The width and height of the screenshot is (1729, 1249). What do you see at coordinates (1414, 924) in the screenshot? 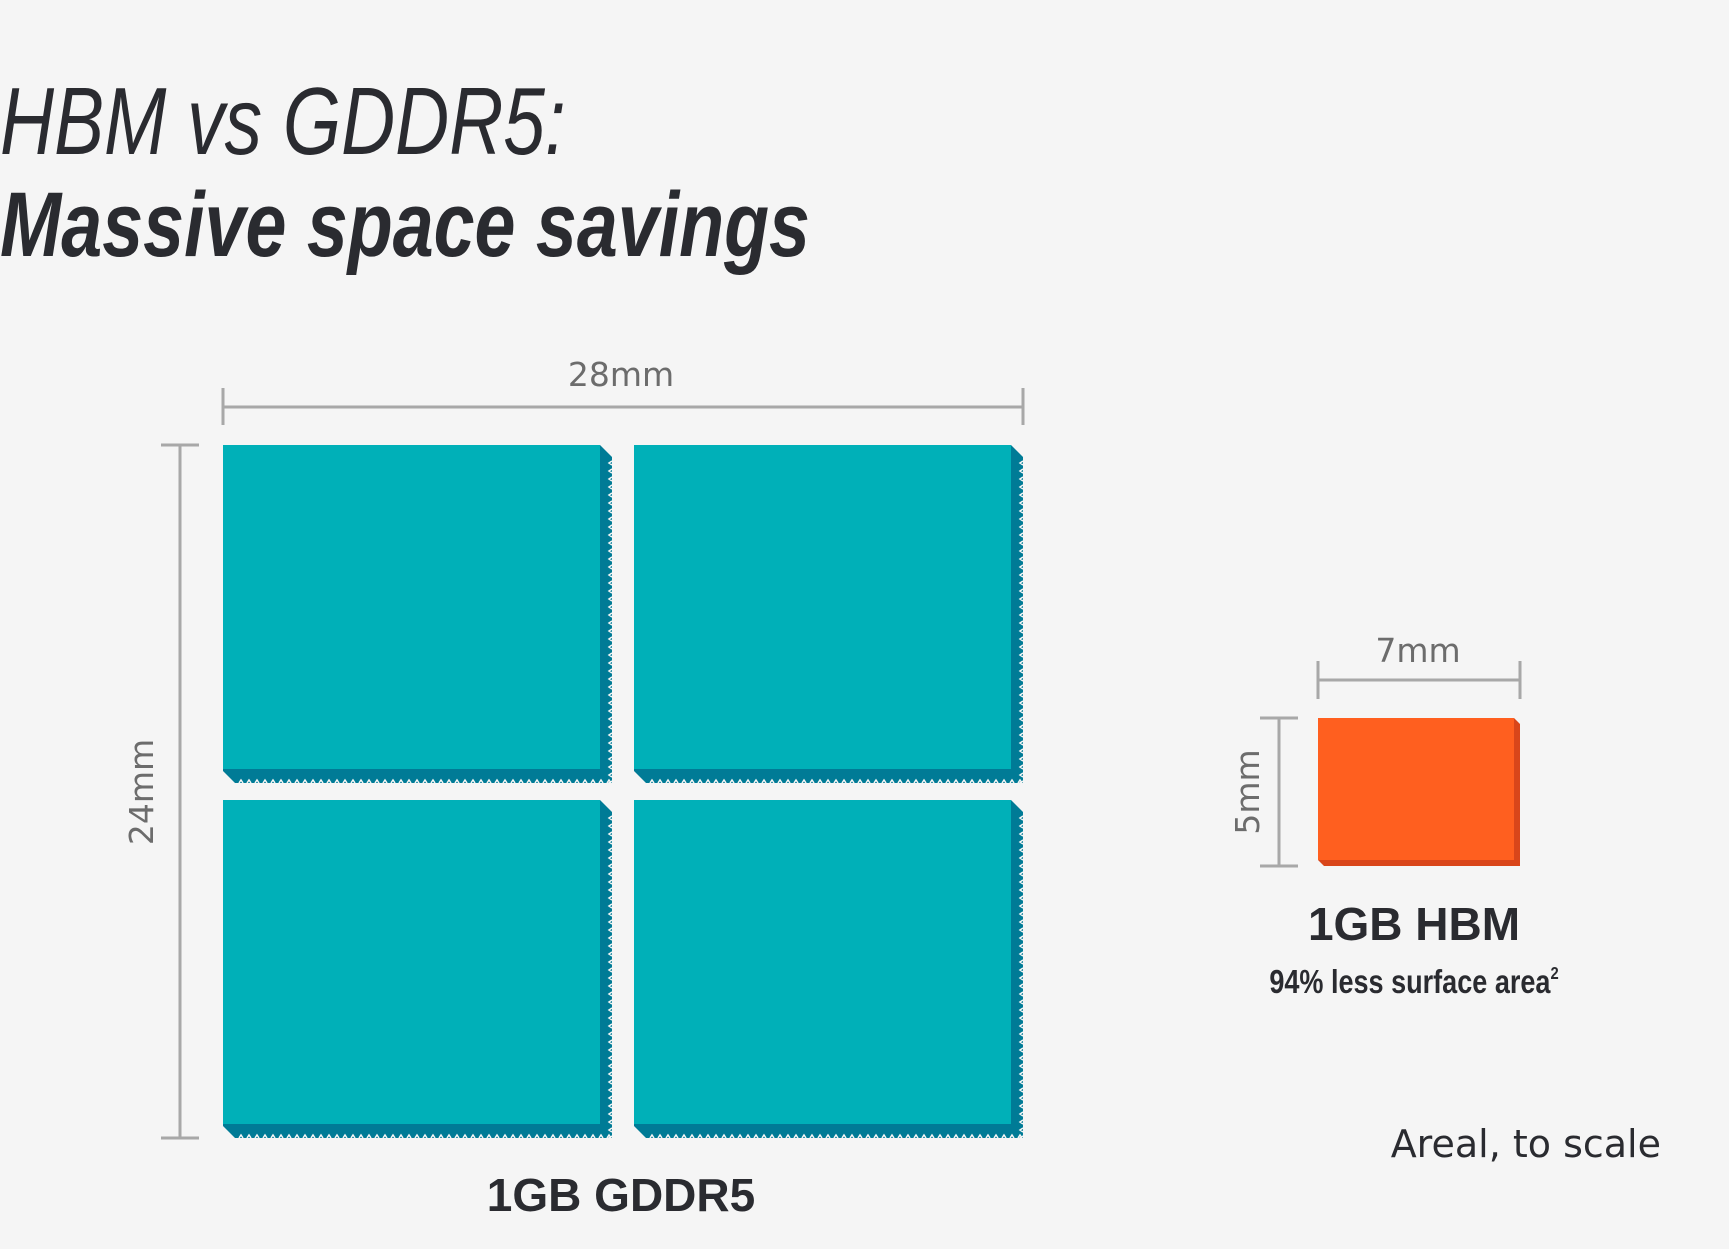
I see `hbm-name: 1GB HBM` at bounding box center [1414, 924].